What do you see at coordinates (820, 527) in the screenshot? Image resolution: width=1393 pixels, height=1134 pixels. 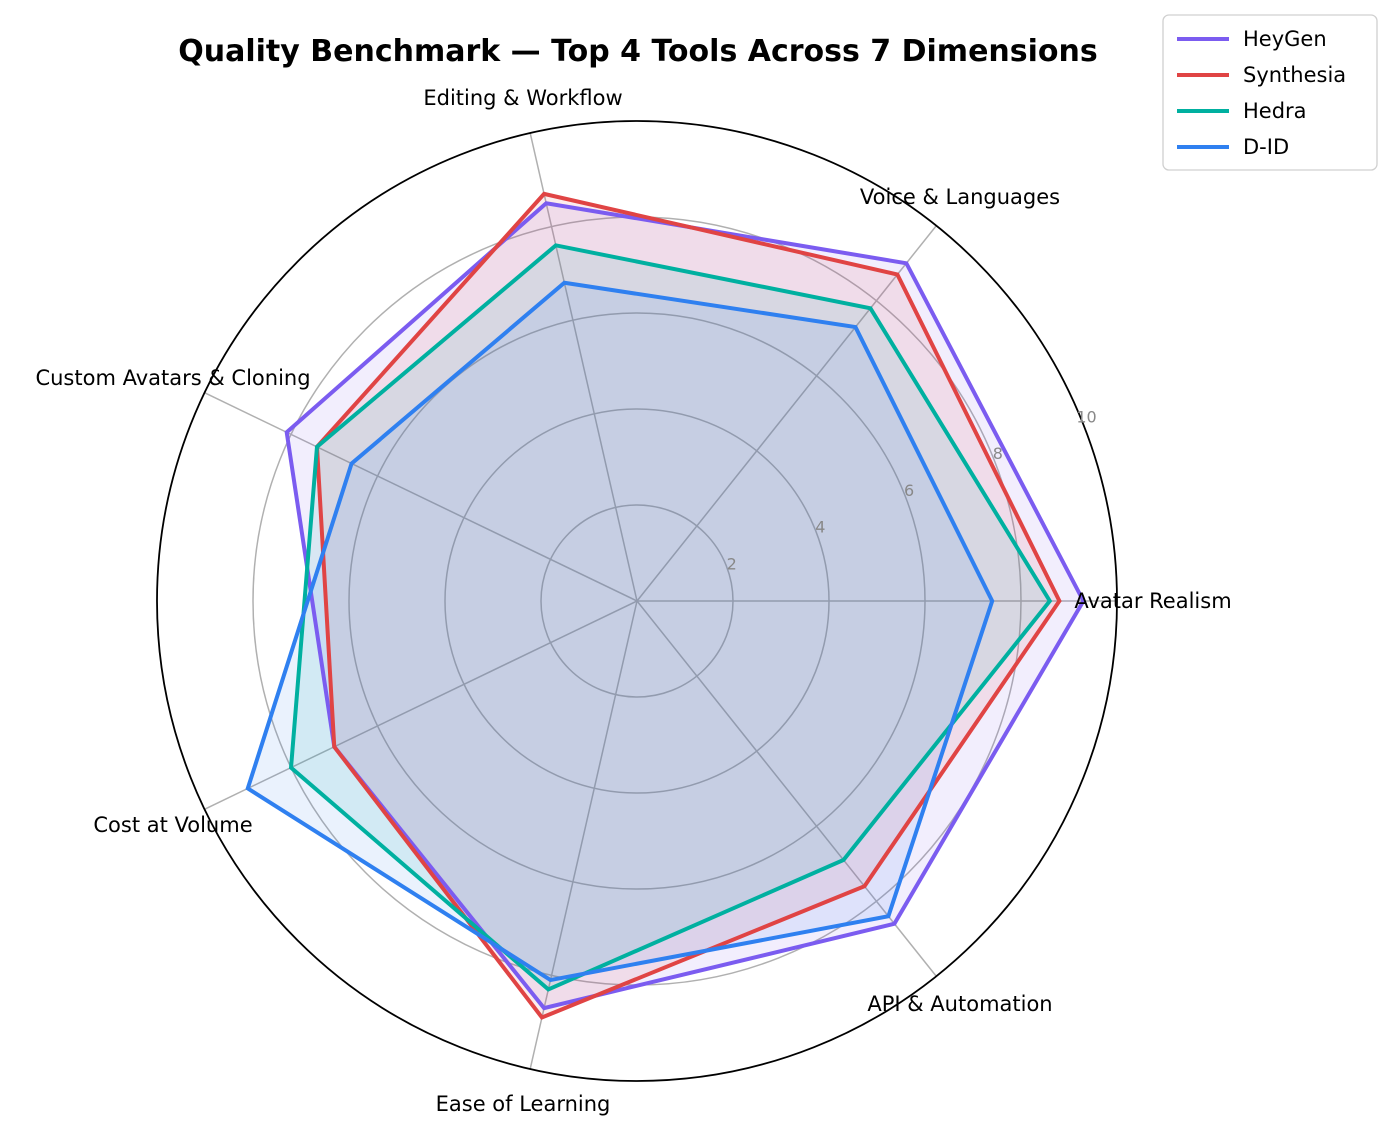 I see `radial-tick-label: 4` at bounding box center [820, 527].